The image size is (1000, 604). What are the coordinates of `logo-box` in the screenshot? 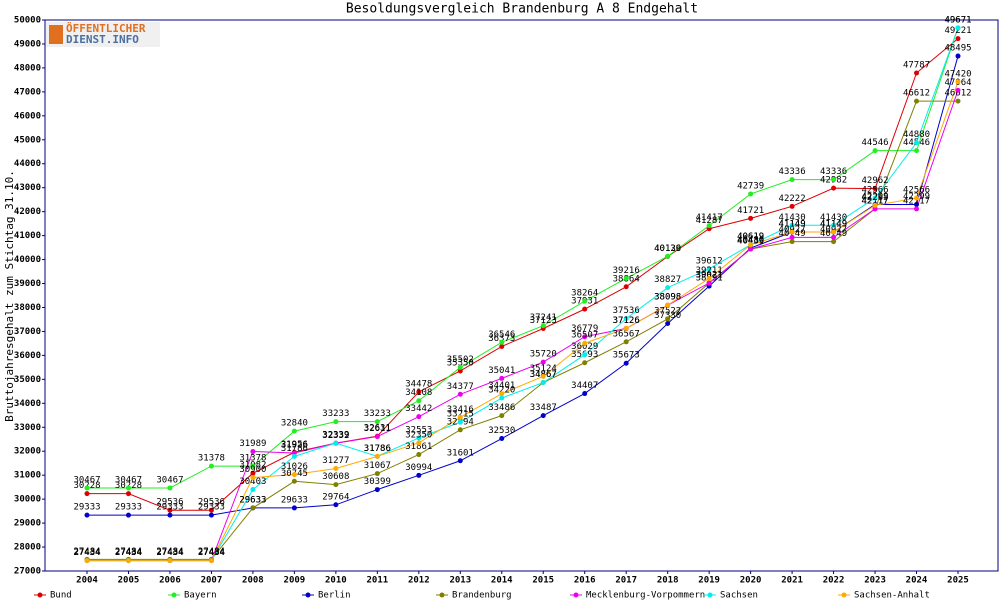 It's located at (103, 34).